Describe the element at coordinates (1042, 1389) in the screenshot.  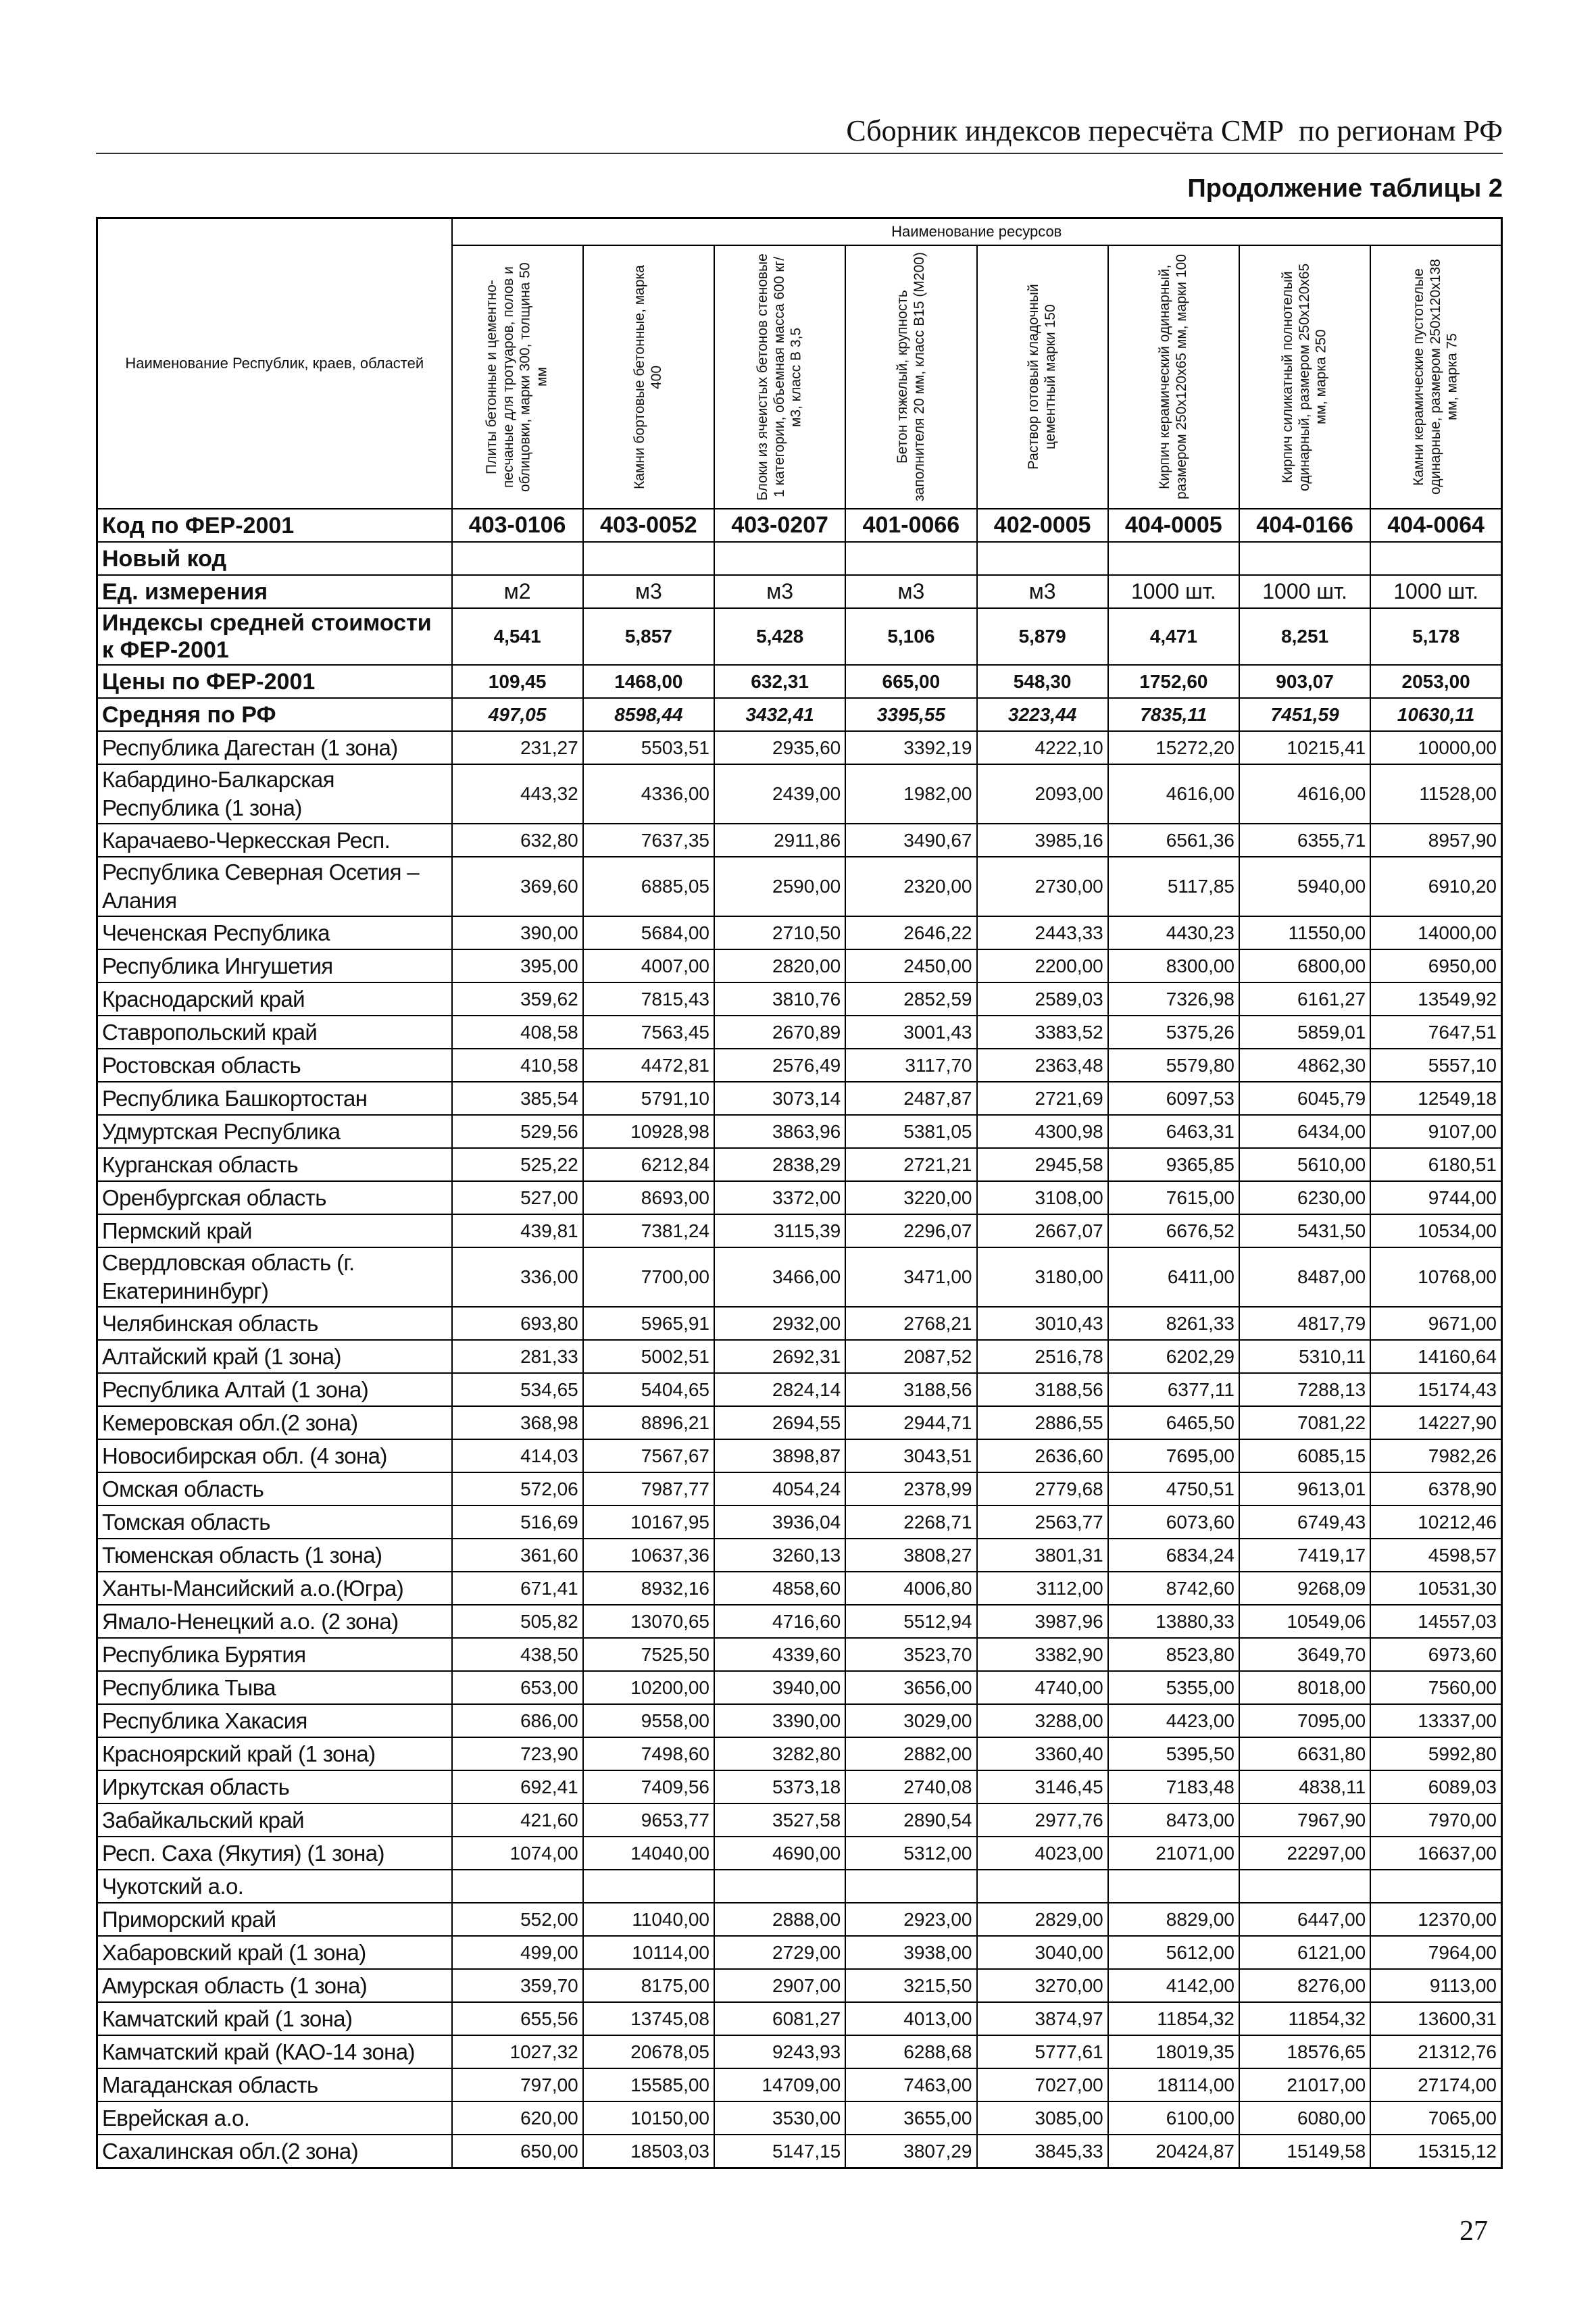
I see `region-value: 3188,56` at that location.